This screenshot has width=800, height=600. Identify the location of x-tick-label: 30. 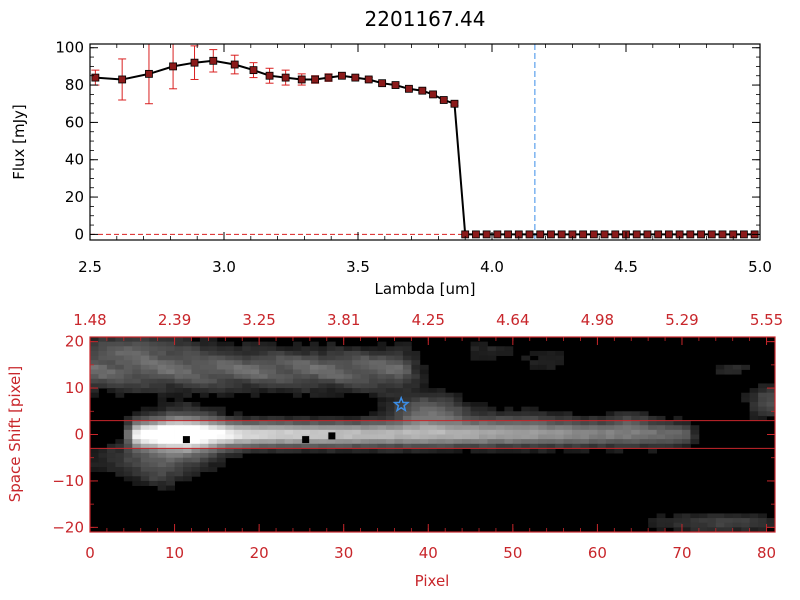
(343, 553).